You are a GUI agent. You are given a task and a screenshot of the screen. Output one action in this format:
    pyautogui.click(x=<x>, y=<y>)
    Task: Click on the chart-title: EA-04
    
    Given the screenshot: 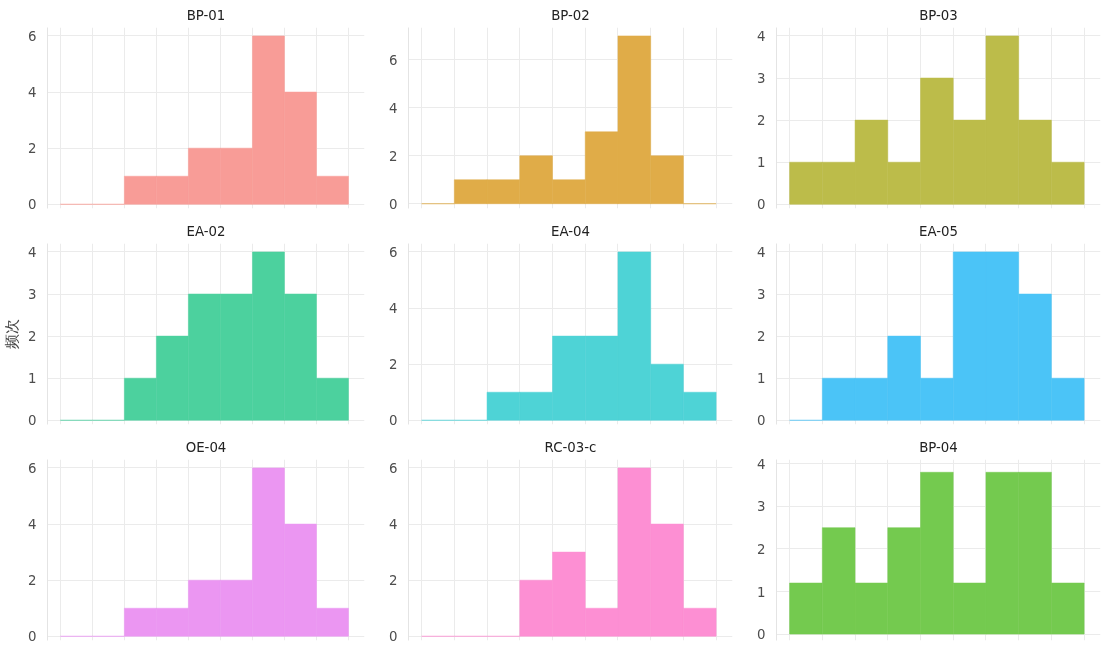 What is the action you would take?
    pyautogui.click(x=570, y=231)
    